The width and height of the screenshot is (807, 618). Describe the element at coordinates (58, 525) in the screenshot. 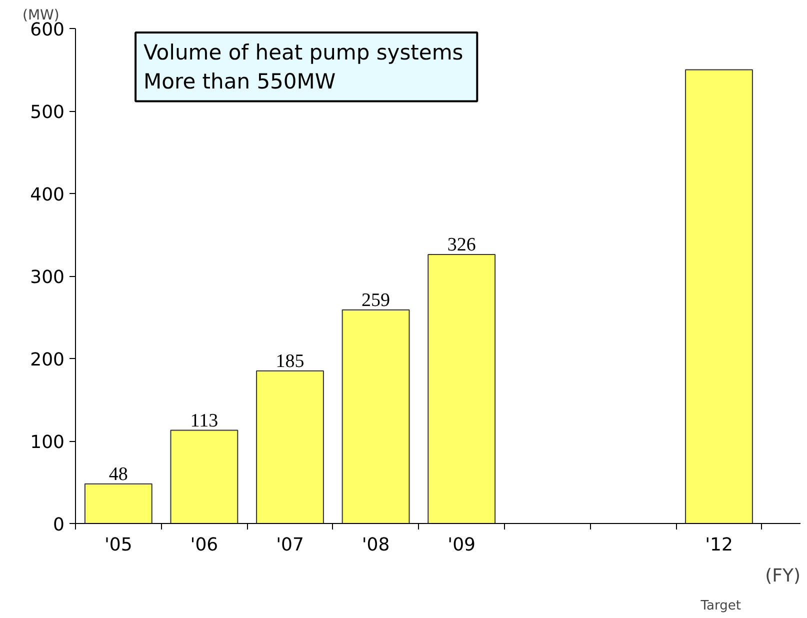

I see `y-tick-label: 0` at that location.